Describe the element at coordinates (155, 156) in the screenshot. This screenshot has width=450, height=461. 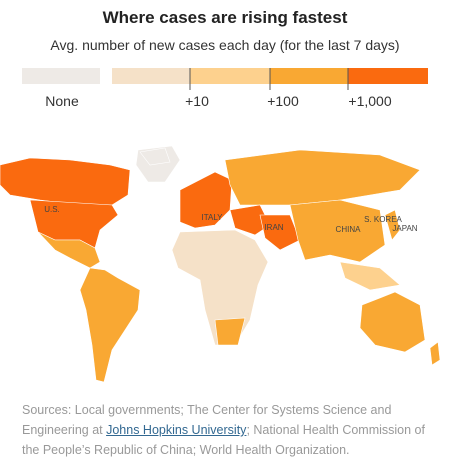
I see `iceland-region` at that location.